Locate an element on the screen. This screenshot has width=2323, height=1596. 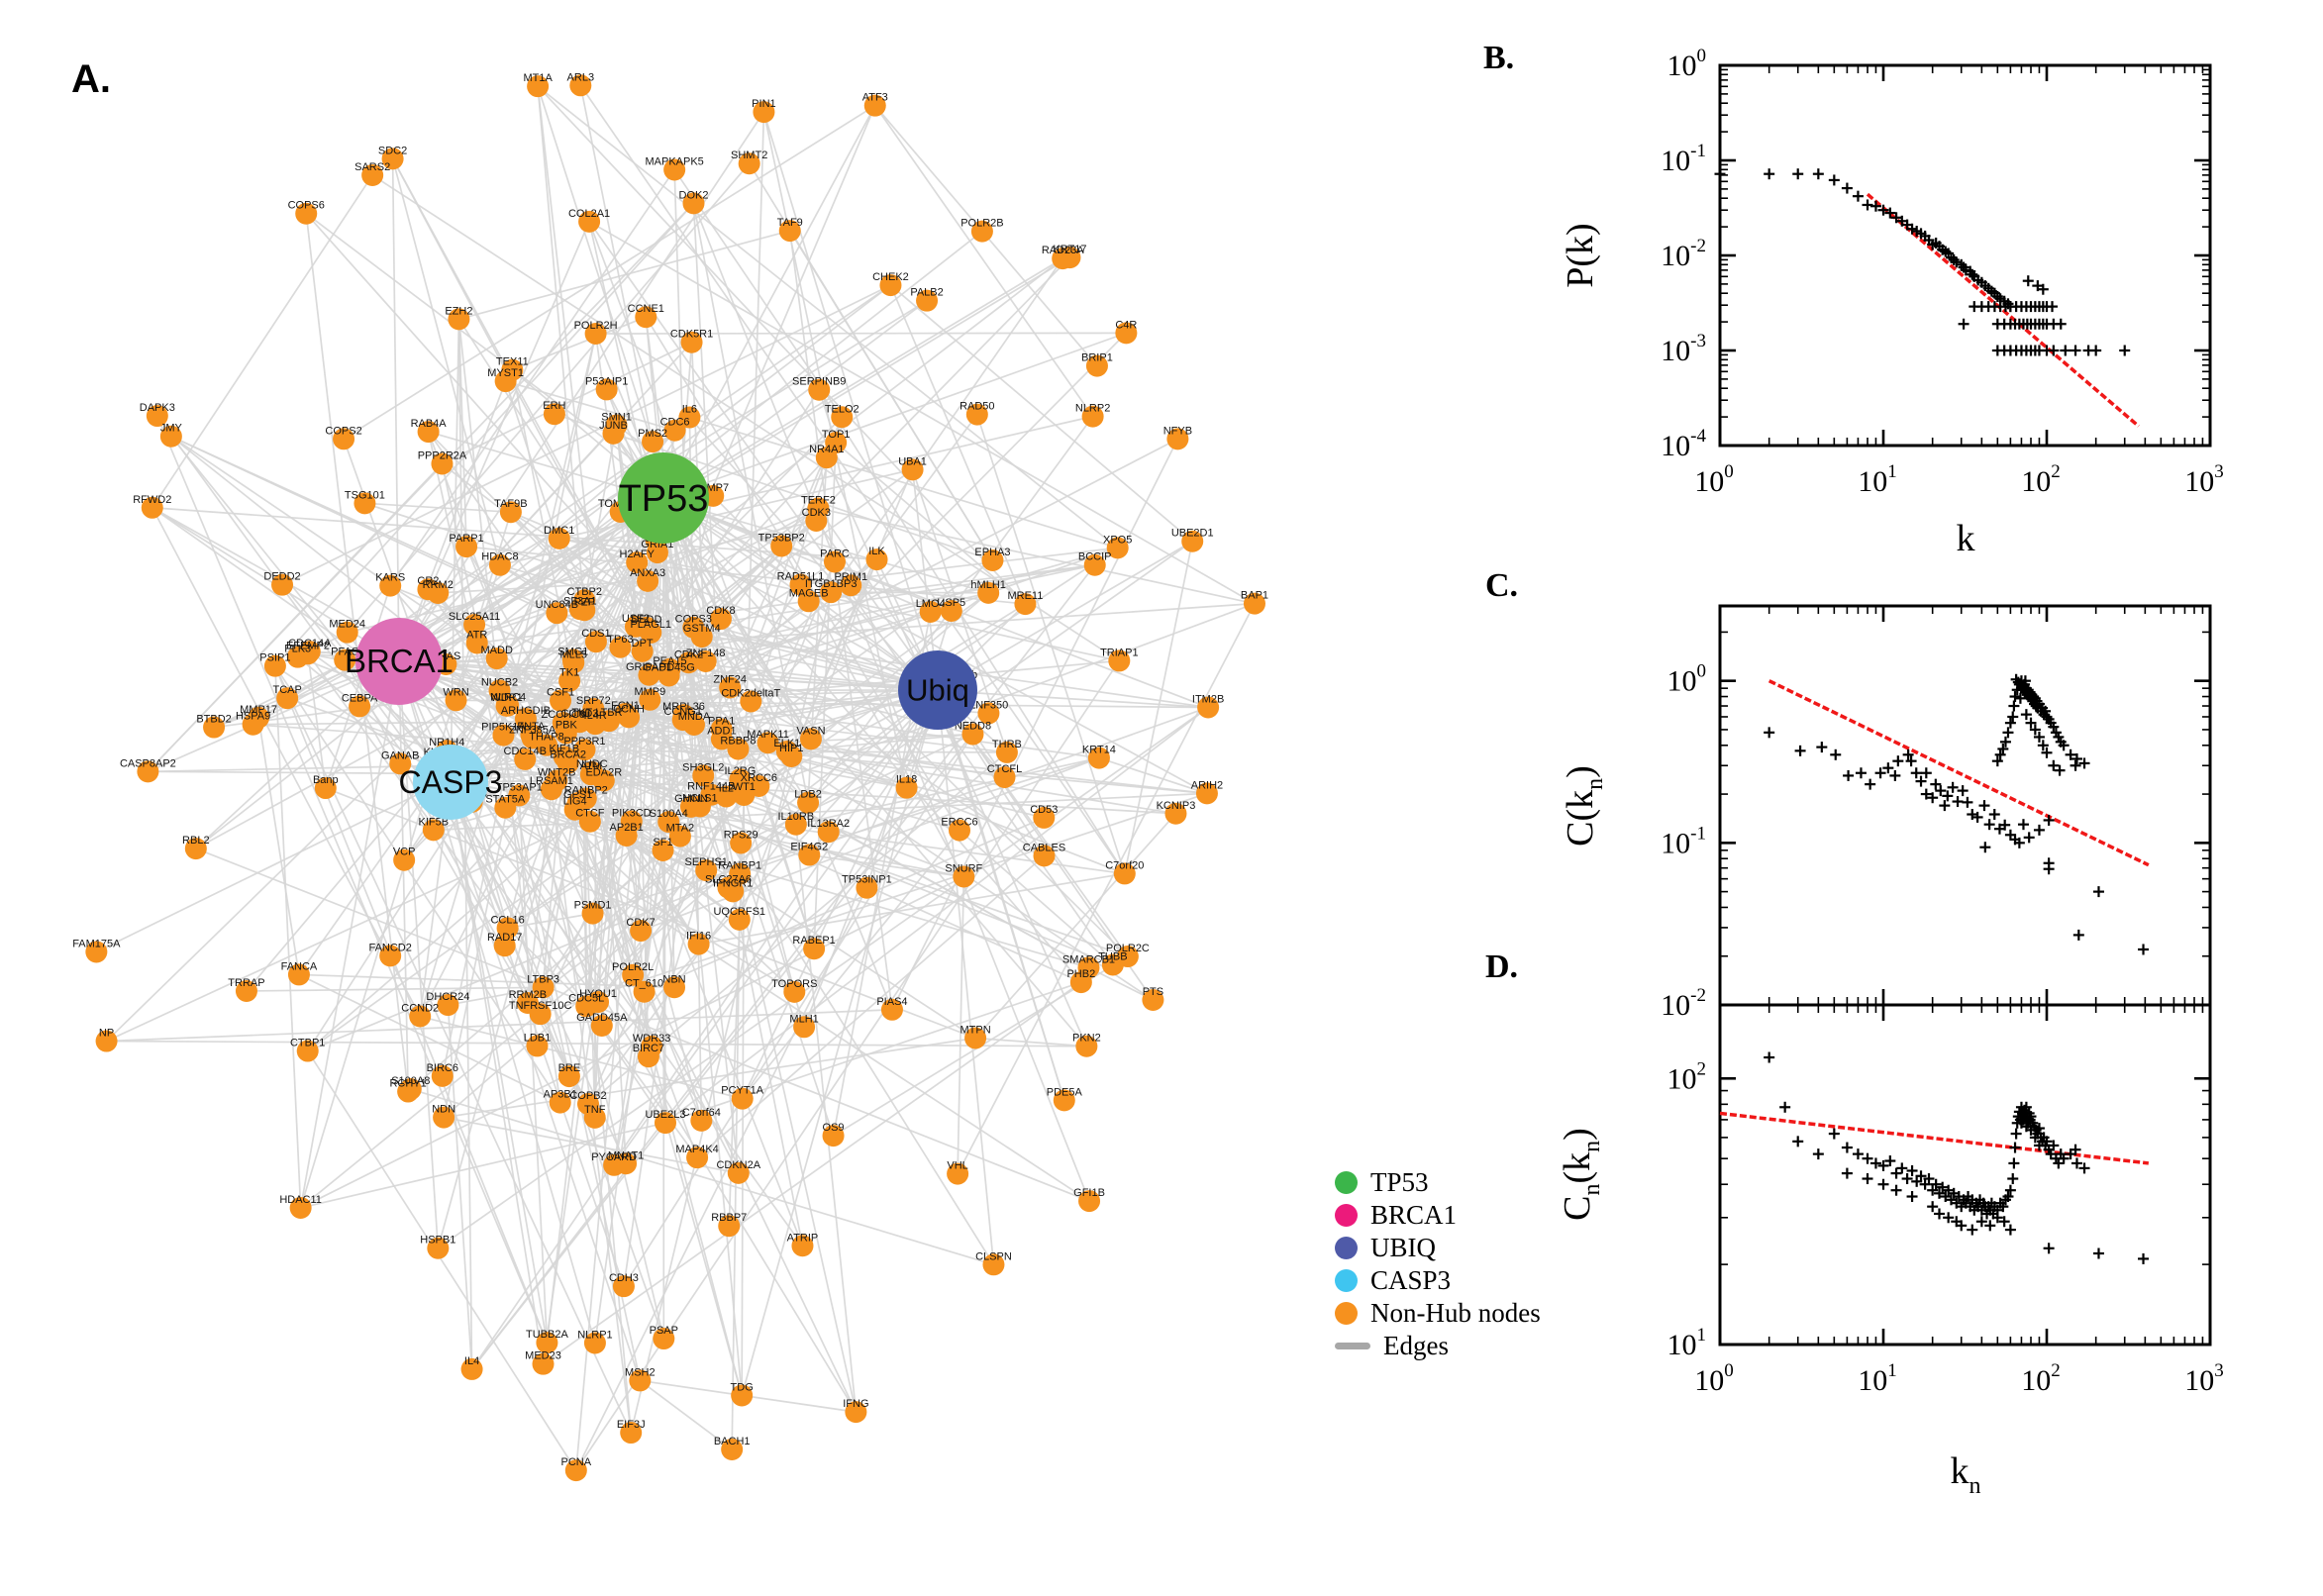
network-node-label: MADD is located at coordinates (497, 650).